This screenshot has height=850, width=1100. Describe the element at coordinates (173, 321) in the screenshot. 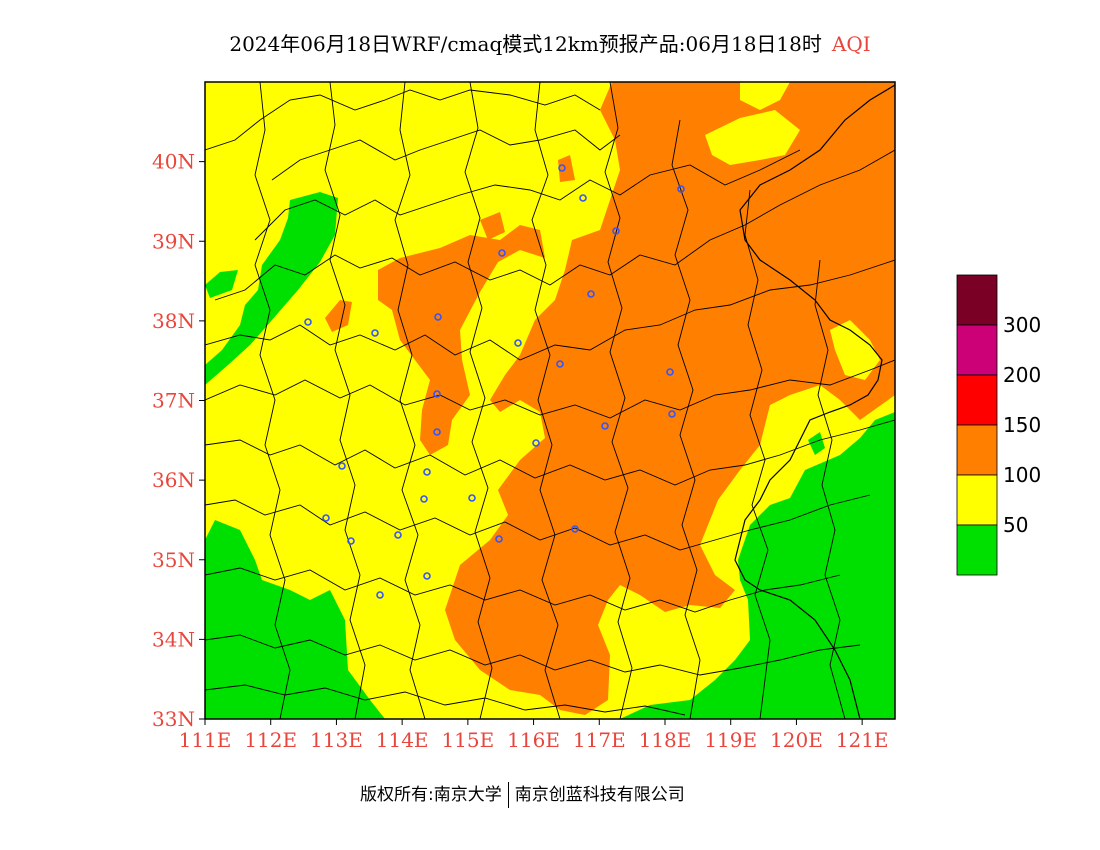

I see `lat-tick-label: 38N` at that location.